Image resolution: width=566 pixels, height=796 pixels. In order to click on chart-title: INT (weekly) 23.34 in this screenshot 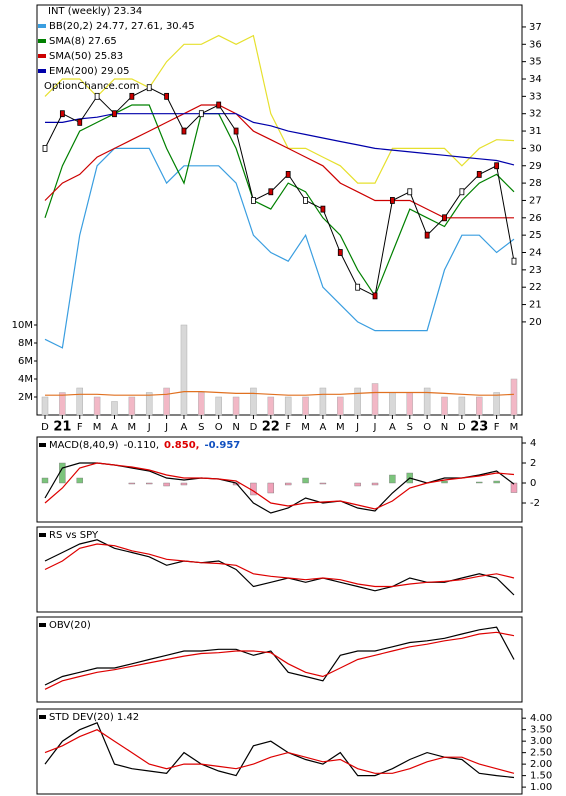, I will do `click(95, 11)`.